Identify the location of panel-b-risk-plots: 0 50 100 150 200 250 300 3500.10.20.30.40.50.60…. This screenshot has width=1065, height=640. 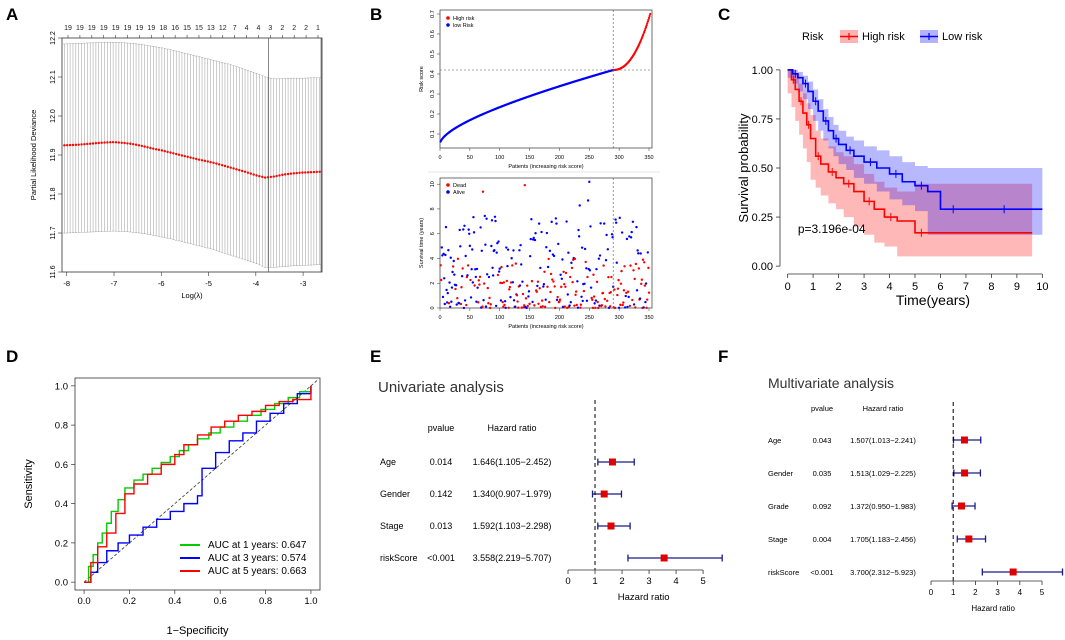
(539, 169).